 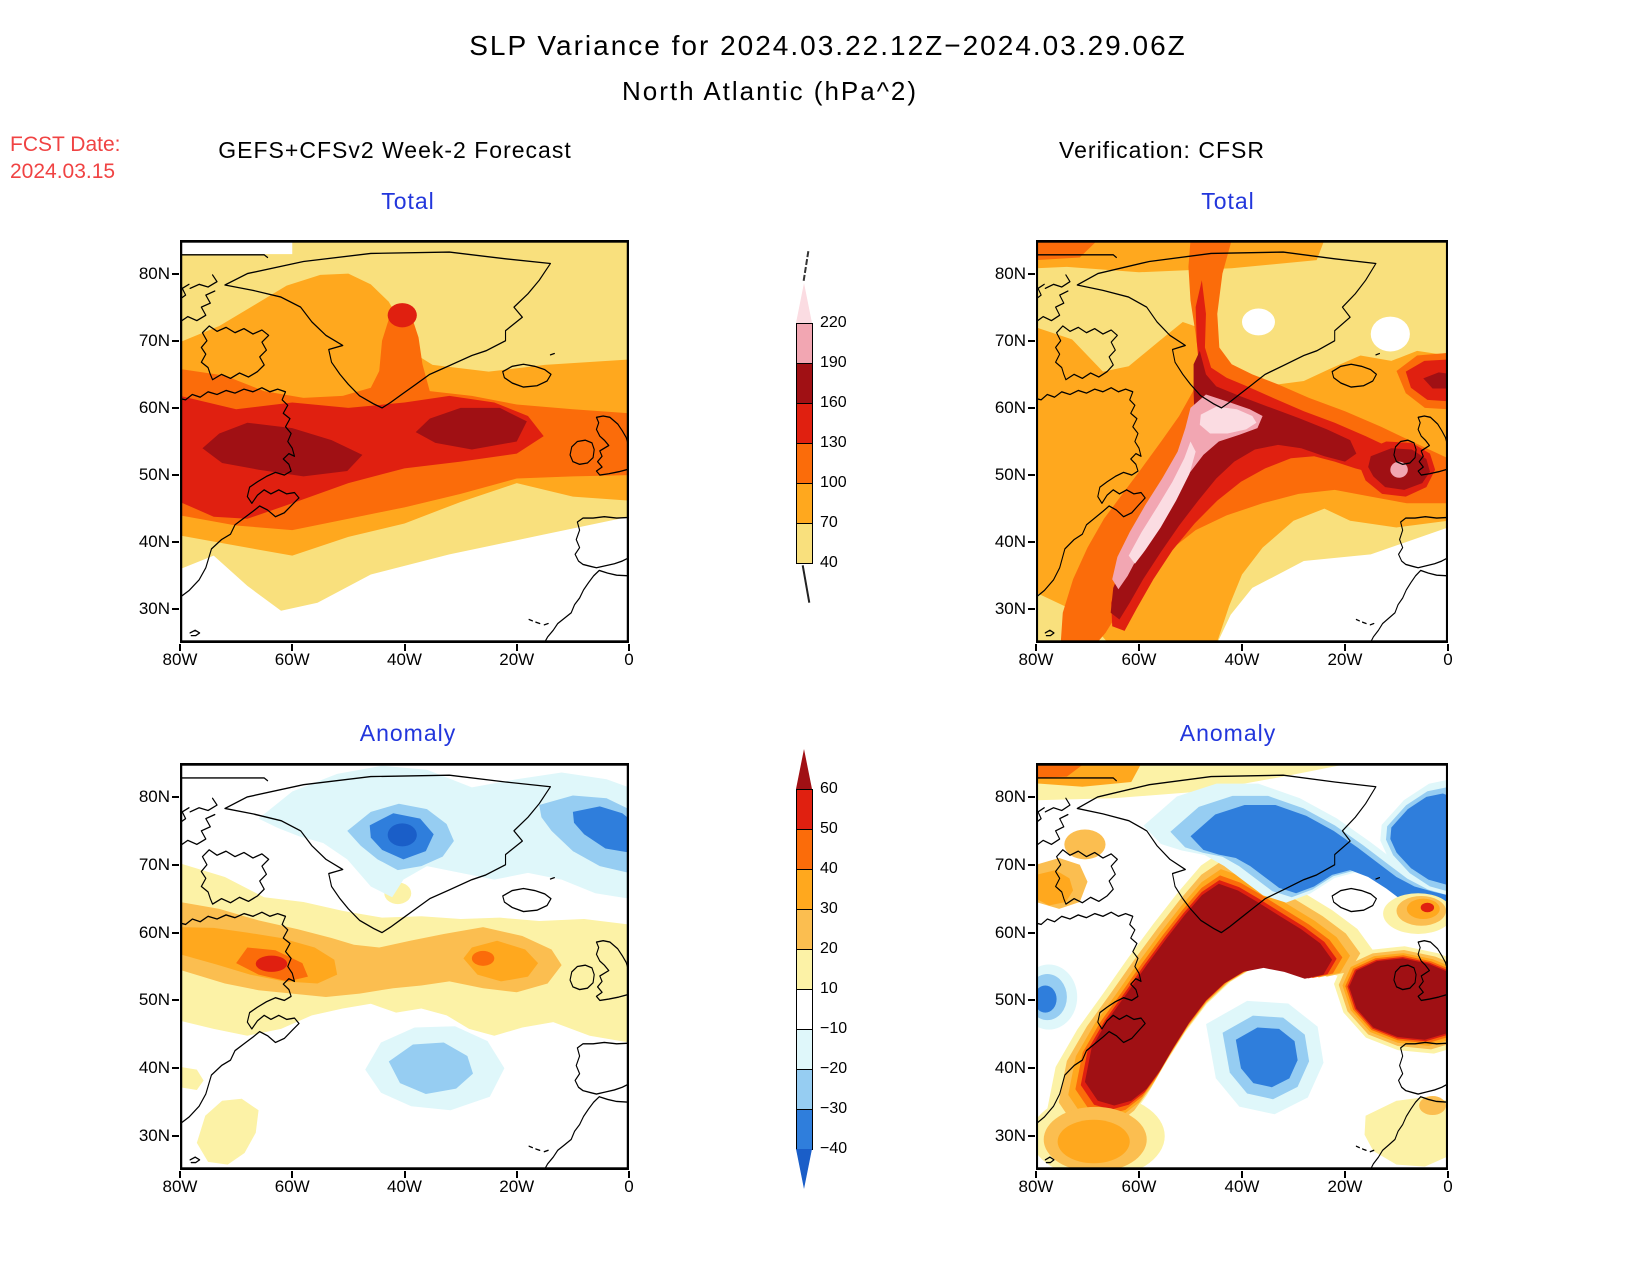 I want to click on colorbar-label: 60, so click(x=829, y=788).